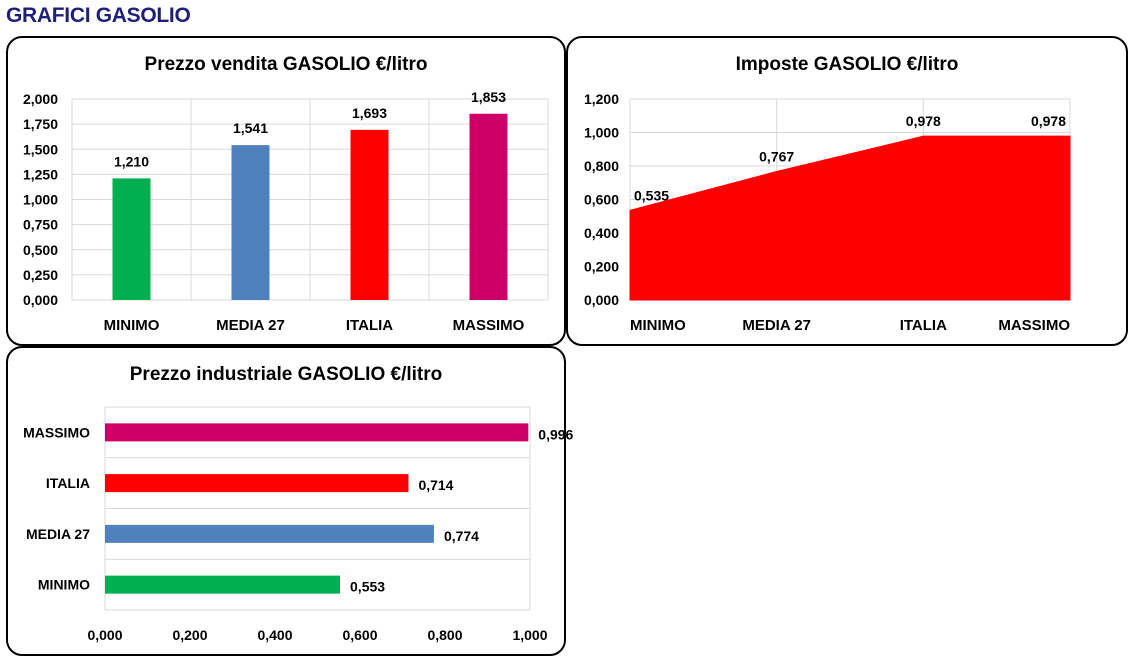 This screenshot has width=1130, height=660. What do you see at coordinates (56, 432) in the screenshot?
I see `y-tick-label: MASSIMO` at bounding box center [56, 432].